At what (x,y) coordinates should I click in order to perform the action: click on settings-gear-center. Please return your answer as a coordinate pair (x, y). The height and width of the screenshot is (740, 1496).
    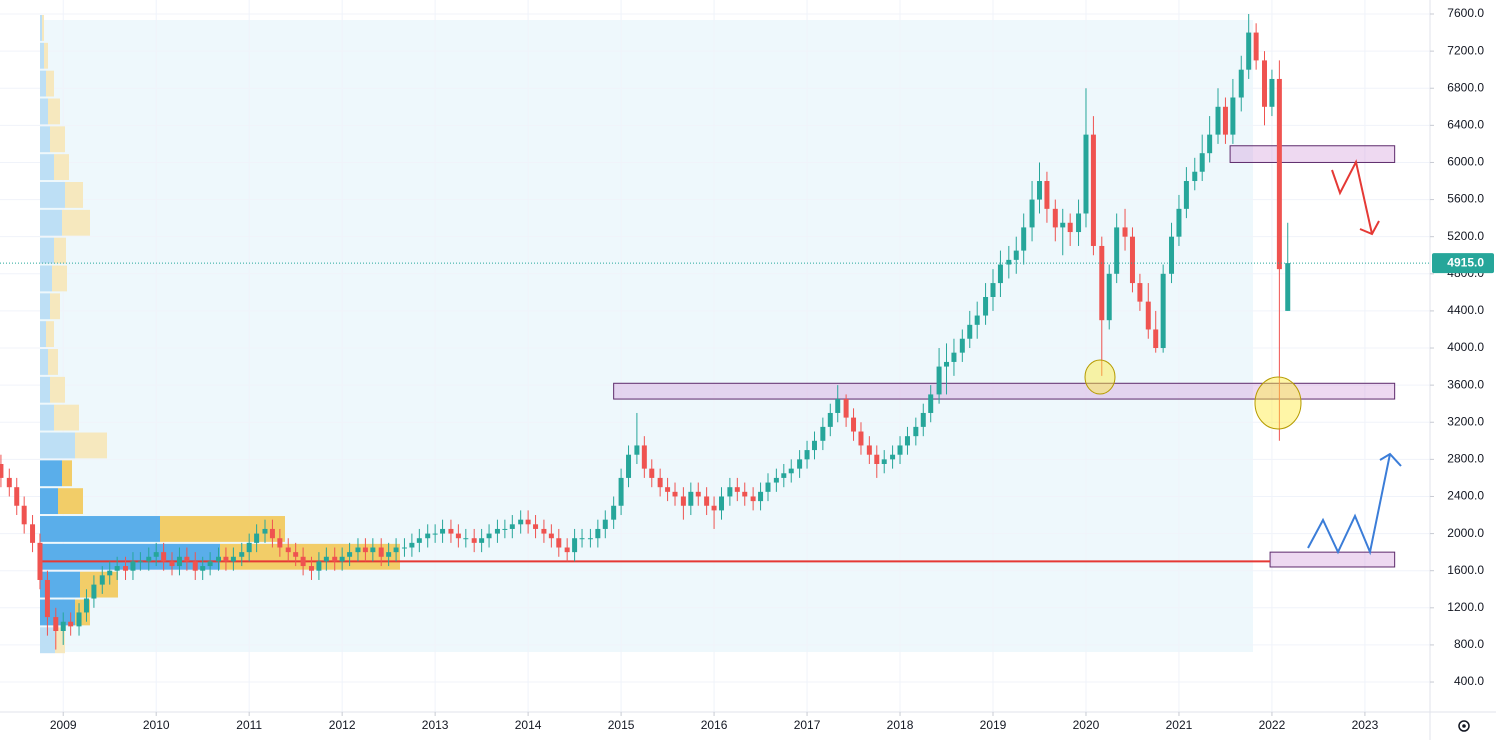
    Looking at the image, I should click on (1464, 726).